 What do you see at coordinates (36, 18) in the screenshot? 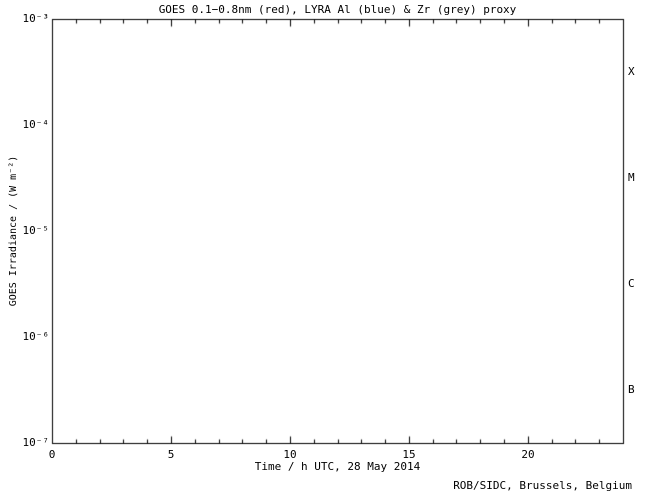
I see `y-tick-label-1e-3: 10⁻³` at bounding box center [36, 18].